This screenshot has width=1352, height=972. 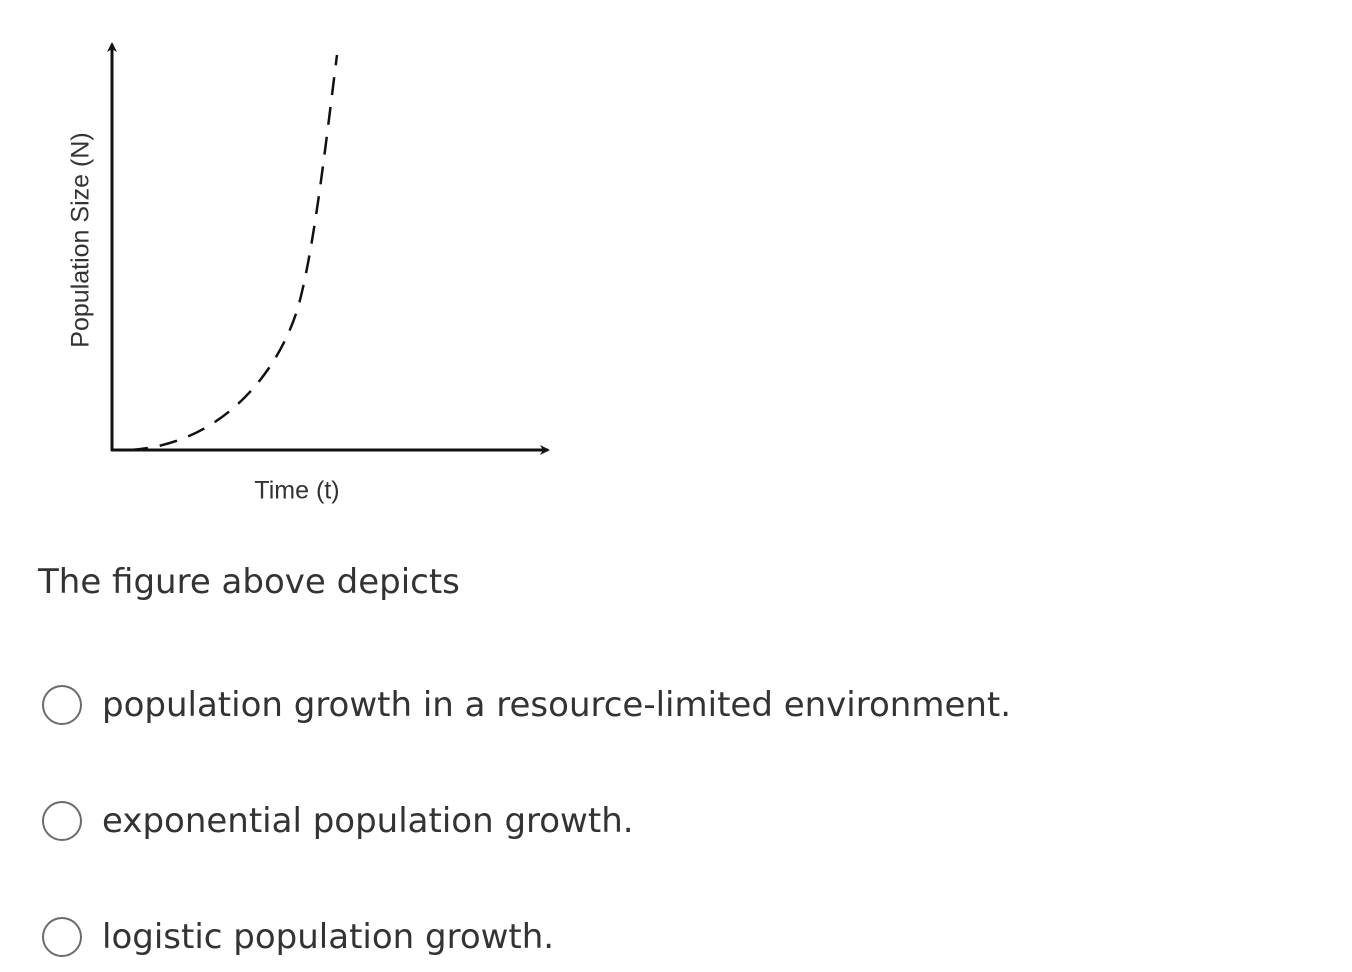 What do you see at coordinates (249, 582) in the screenshot?
I see `question: The figure above depicts` at bounding box center [249, 582].